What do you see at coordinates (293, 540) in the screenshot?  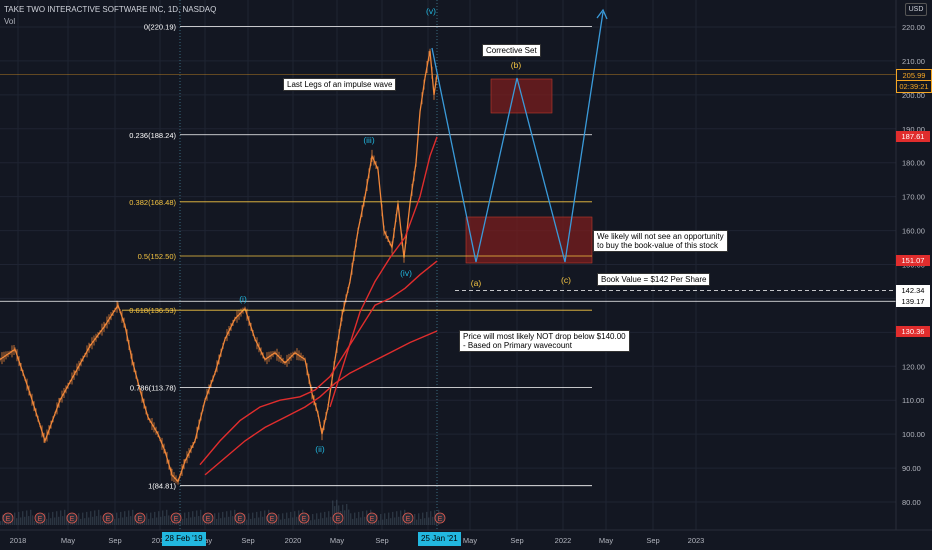 I see `time-tick-label: 2020` at bounding box center [293, 540].